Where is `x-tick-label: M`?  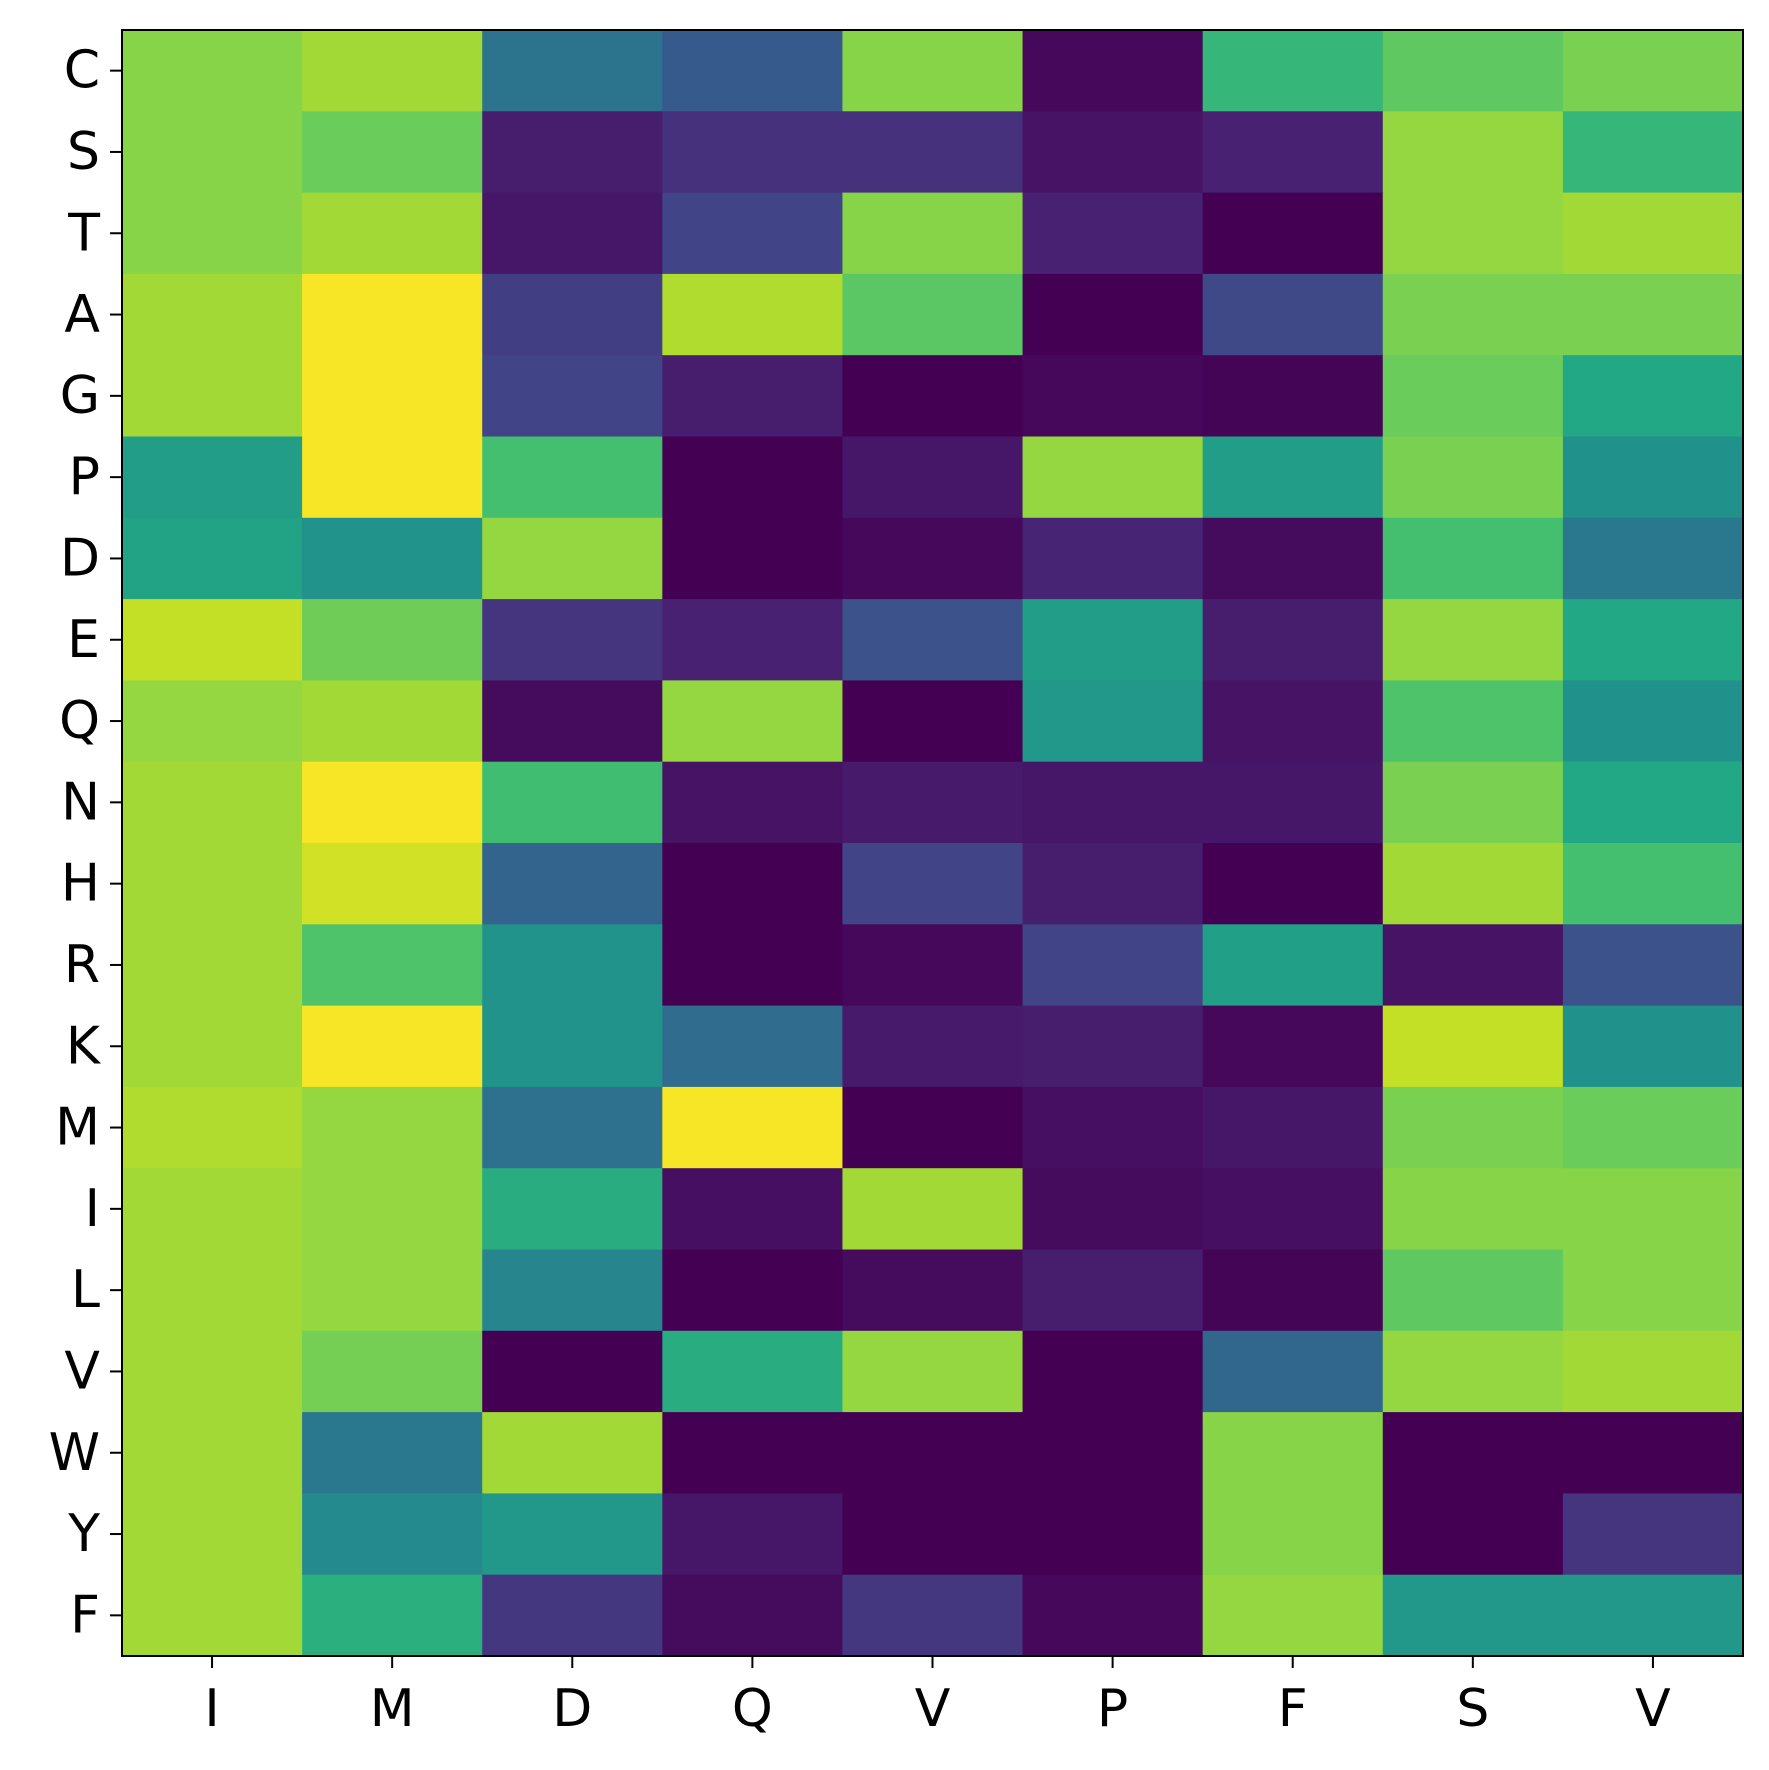
x-tick-label: M is located at coordinates (392, 1709).